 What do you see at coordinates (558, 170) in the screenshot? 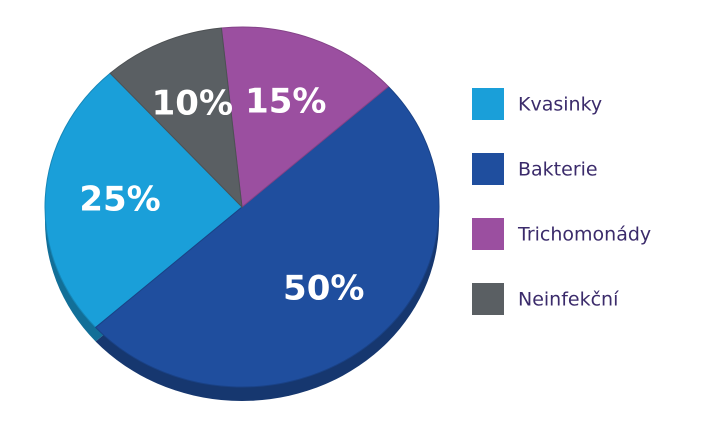
I see `legend-label: Bakterie` at bounding box center [558, 170].